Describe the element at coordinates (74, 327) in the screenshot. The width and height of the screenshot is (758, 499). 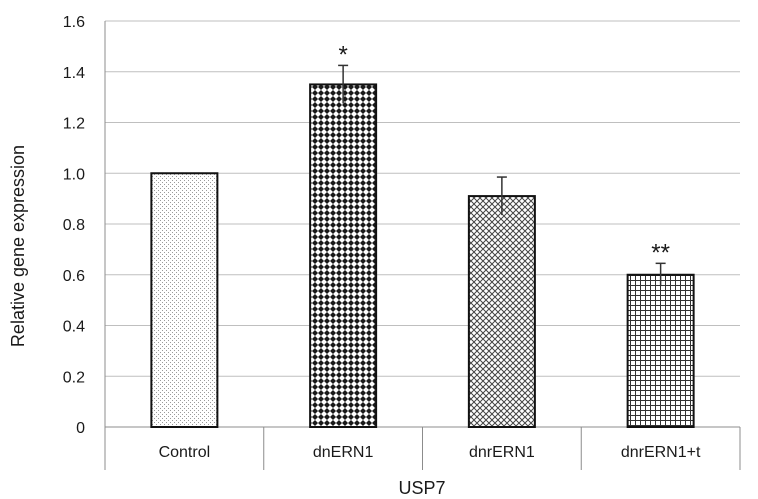
I see `y-tick-label: 0.4` at that location.